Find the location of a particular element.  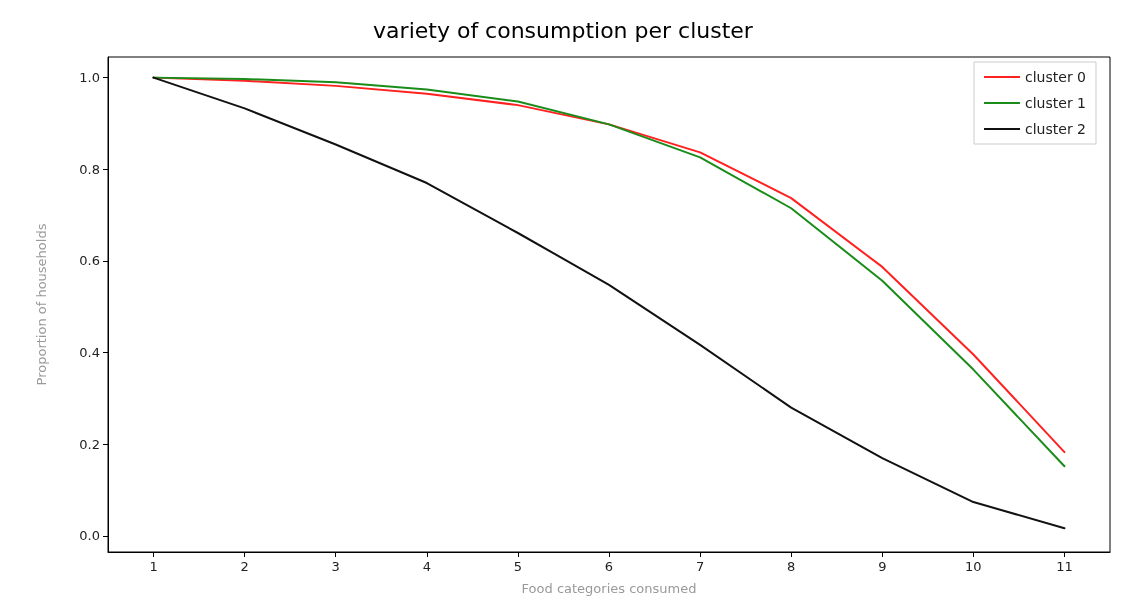

x-tick-label: 7 is located at coordinates (700, 566).